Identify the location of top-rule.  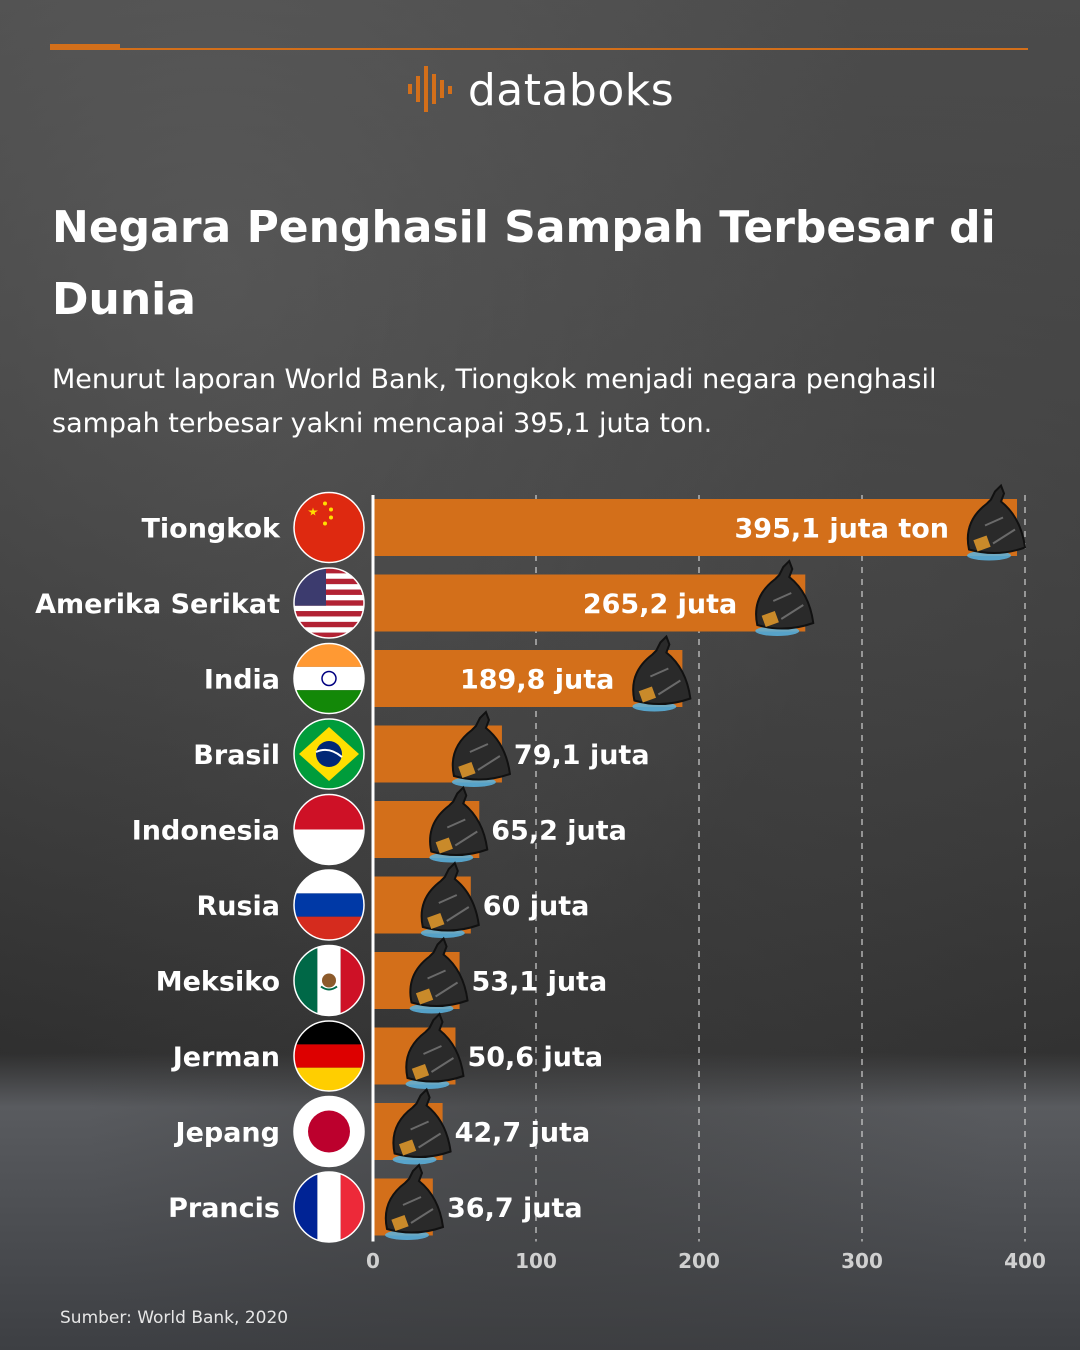
(539, 49).